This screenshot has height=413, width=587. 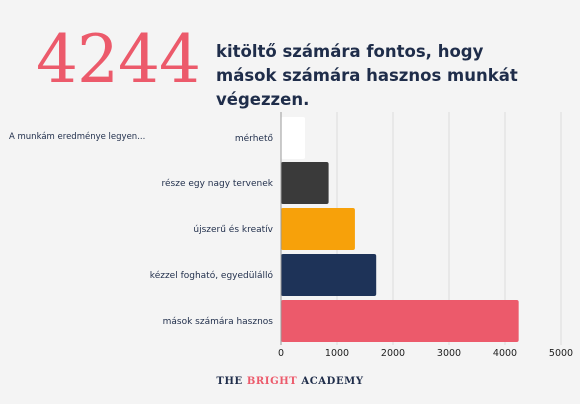 What do you see at coordinates (218, 322) in the screenshot?
I see `category-label: mások számára hasznos` at bounding box center [218, 322].